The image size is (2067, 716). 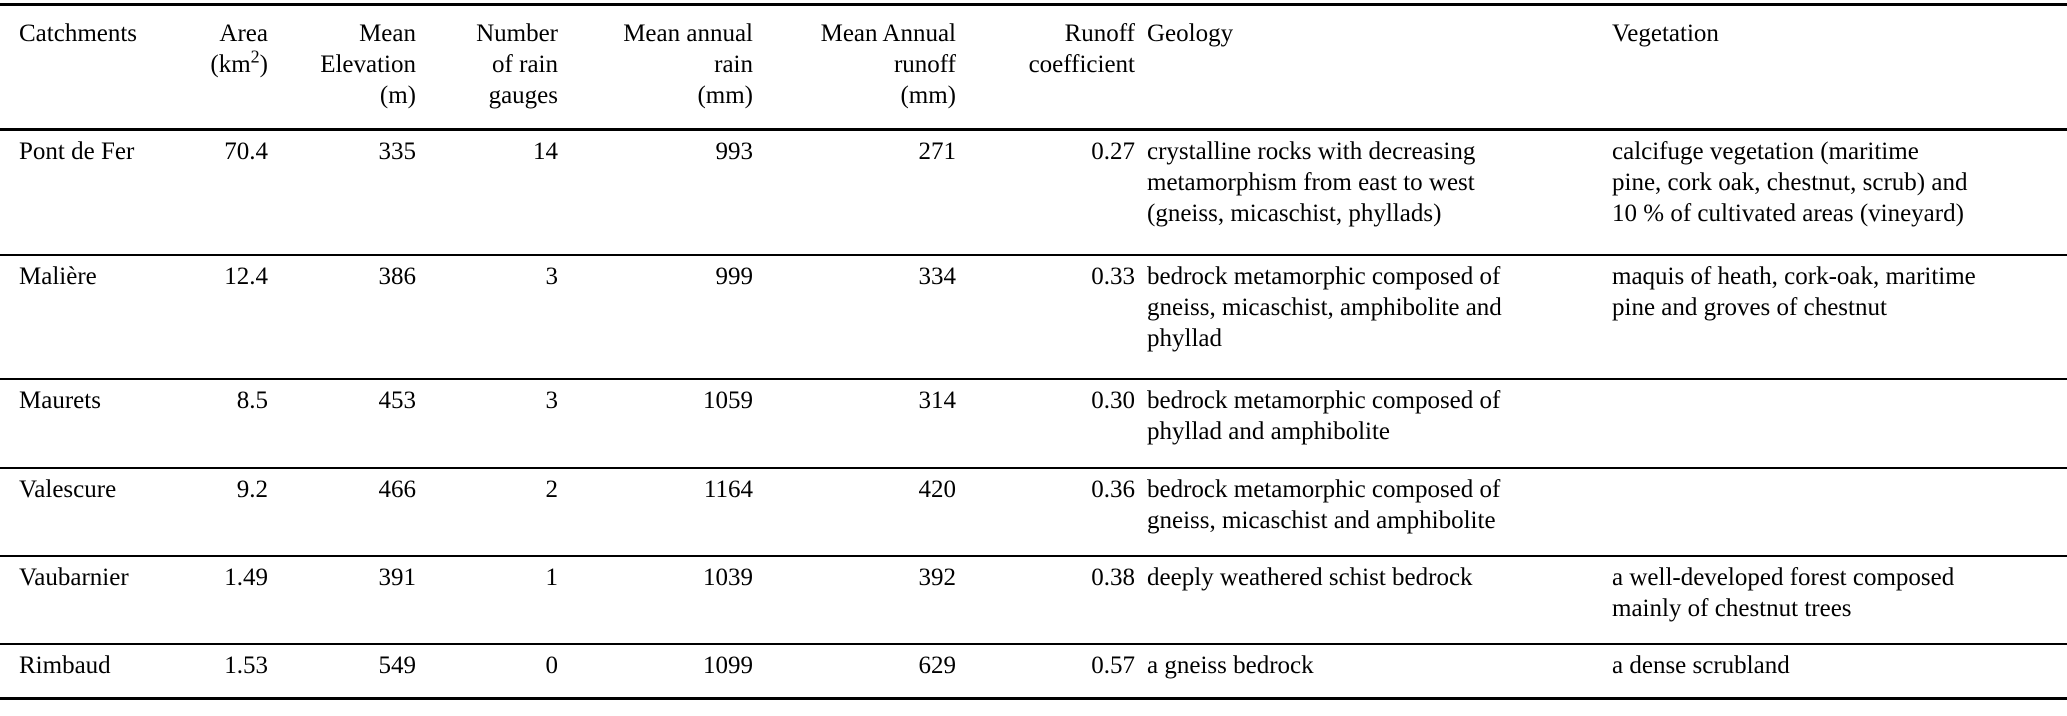 I want to click on cell-annual-runoff: 271, so click(x=937, y=151).